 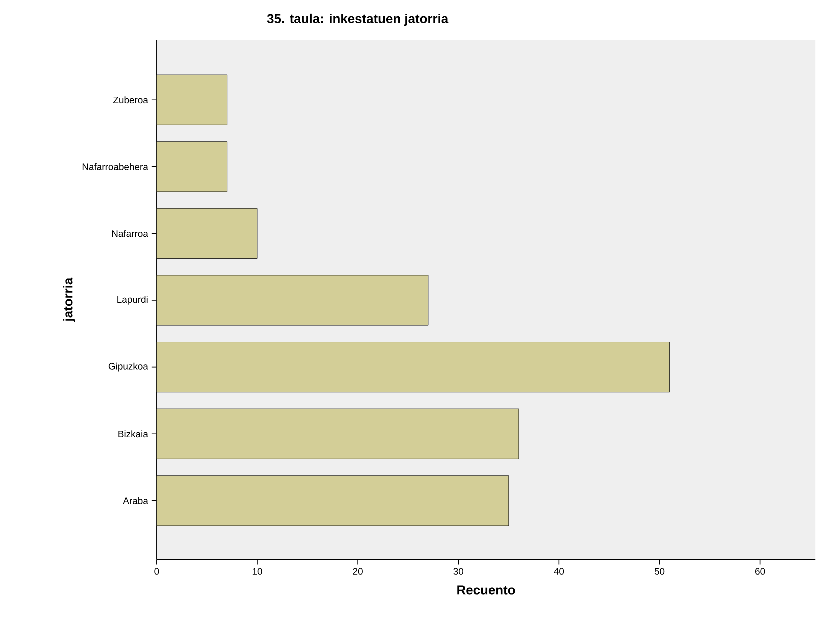 What do you see at coordinates (157, 572) in the screenshot?
I see `x-tick-label: 0` at bounding box center [157, 572].